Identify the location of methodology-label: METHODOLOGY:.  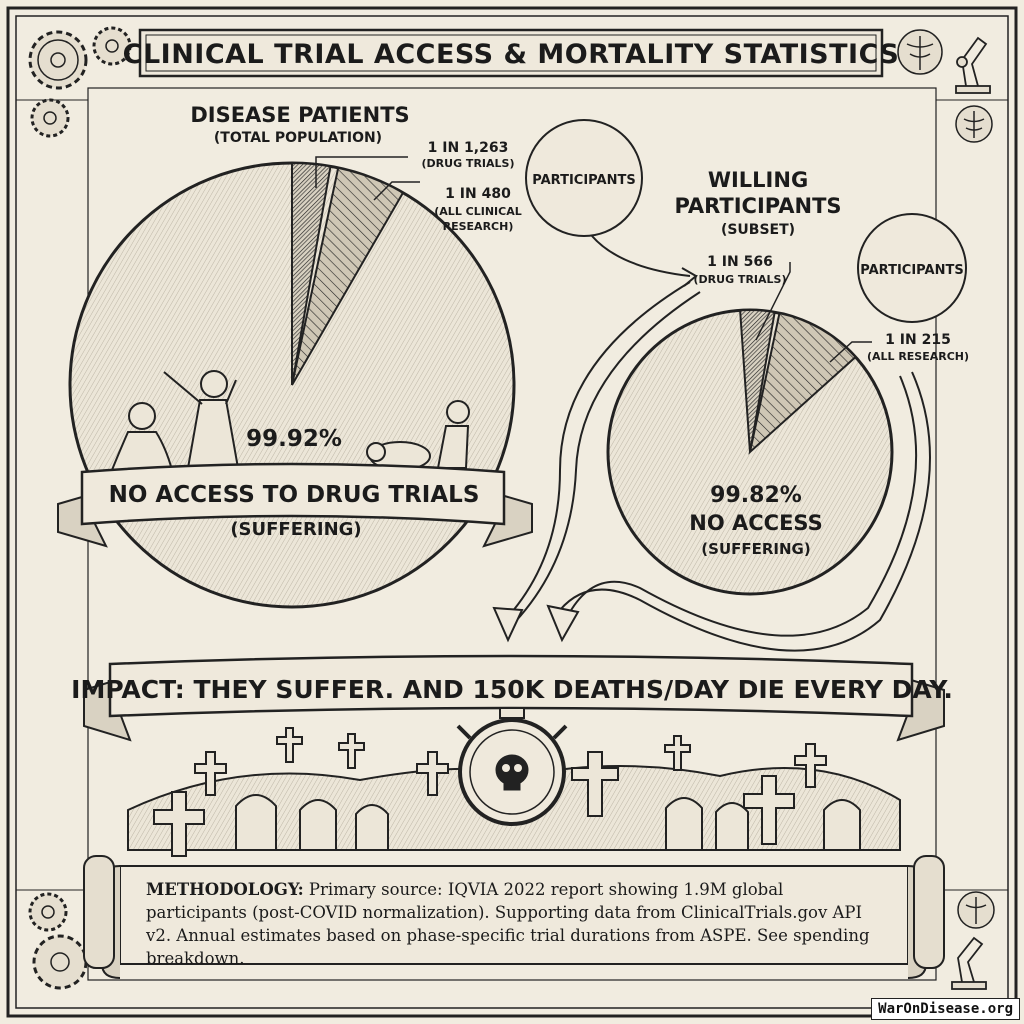
(225, 889).